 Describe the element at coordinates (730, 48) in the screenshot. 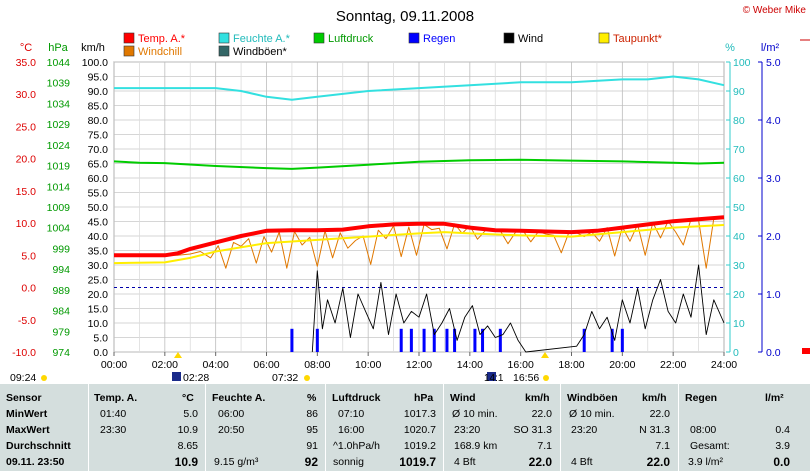

I see `axis-header-humidity: %` at that location.